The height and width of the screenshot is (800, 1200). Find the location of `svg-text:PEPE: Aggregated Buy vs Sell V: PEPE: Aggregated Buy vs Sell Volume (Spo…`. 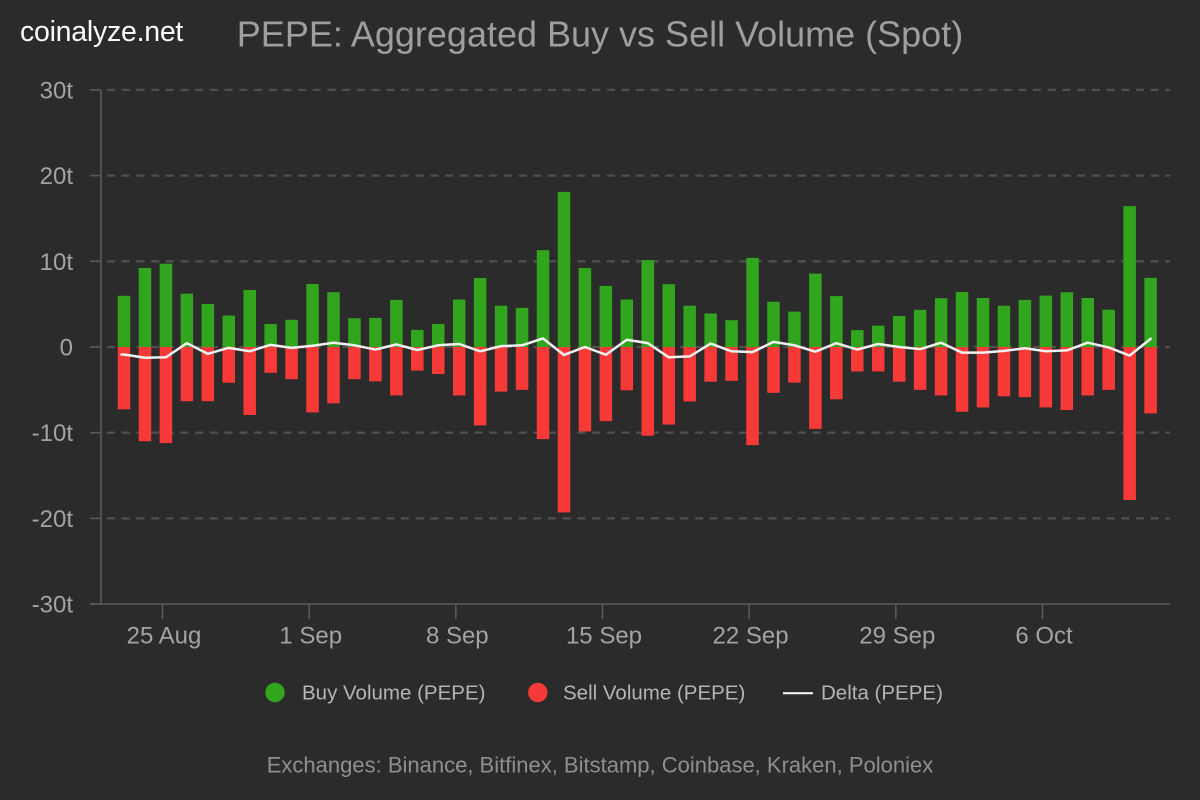

svg-text:PEPE: Aggregated Buy vs Sell V: PEPE: Aggregated Buy vs Sell Volume (Spo… is located at coordinates (600, 34).